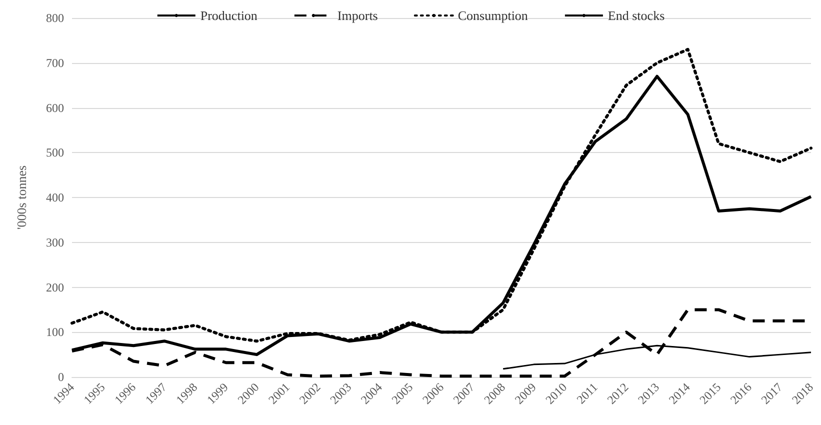  I want to click on y-tick-label: 200, so click(55, 287).